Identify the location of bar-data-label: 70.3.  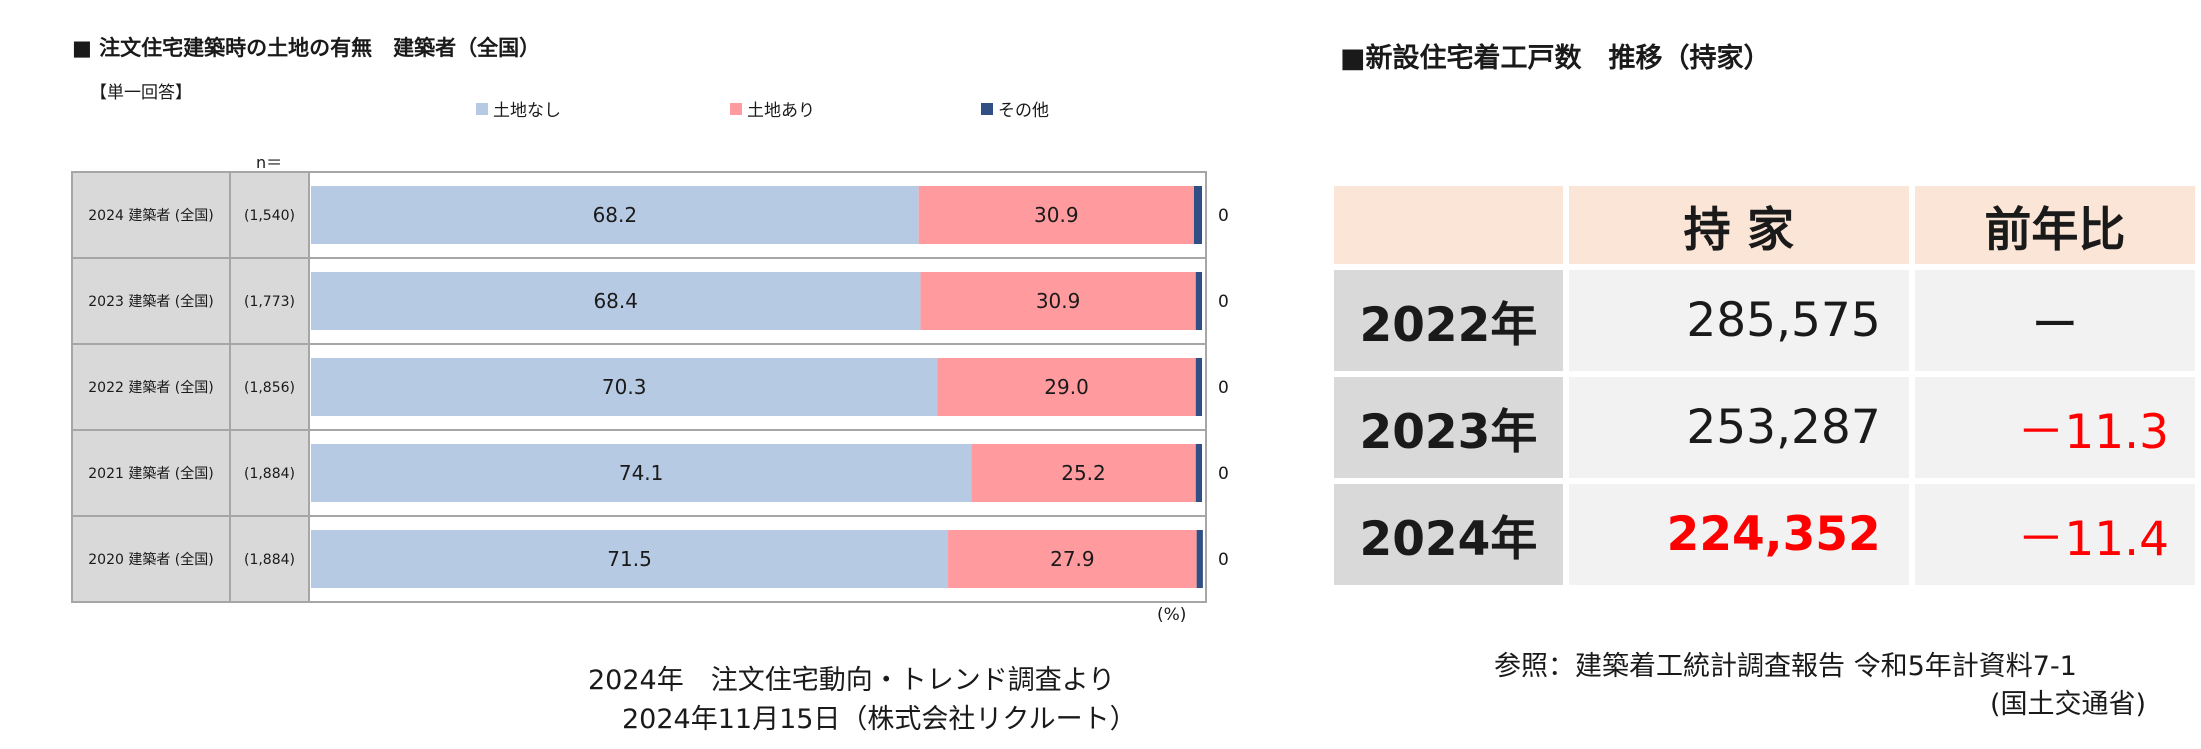
(624, 387).